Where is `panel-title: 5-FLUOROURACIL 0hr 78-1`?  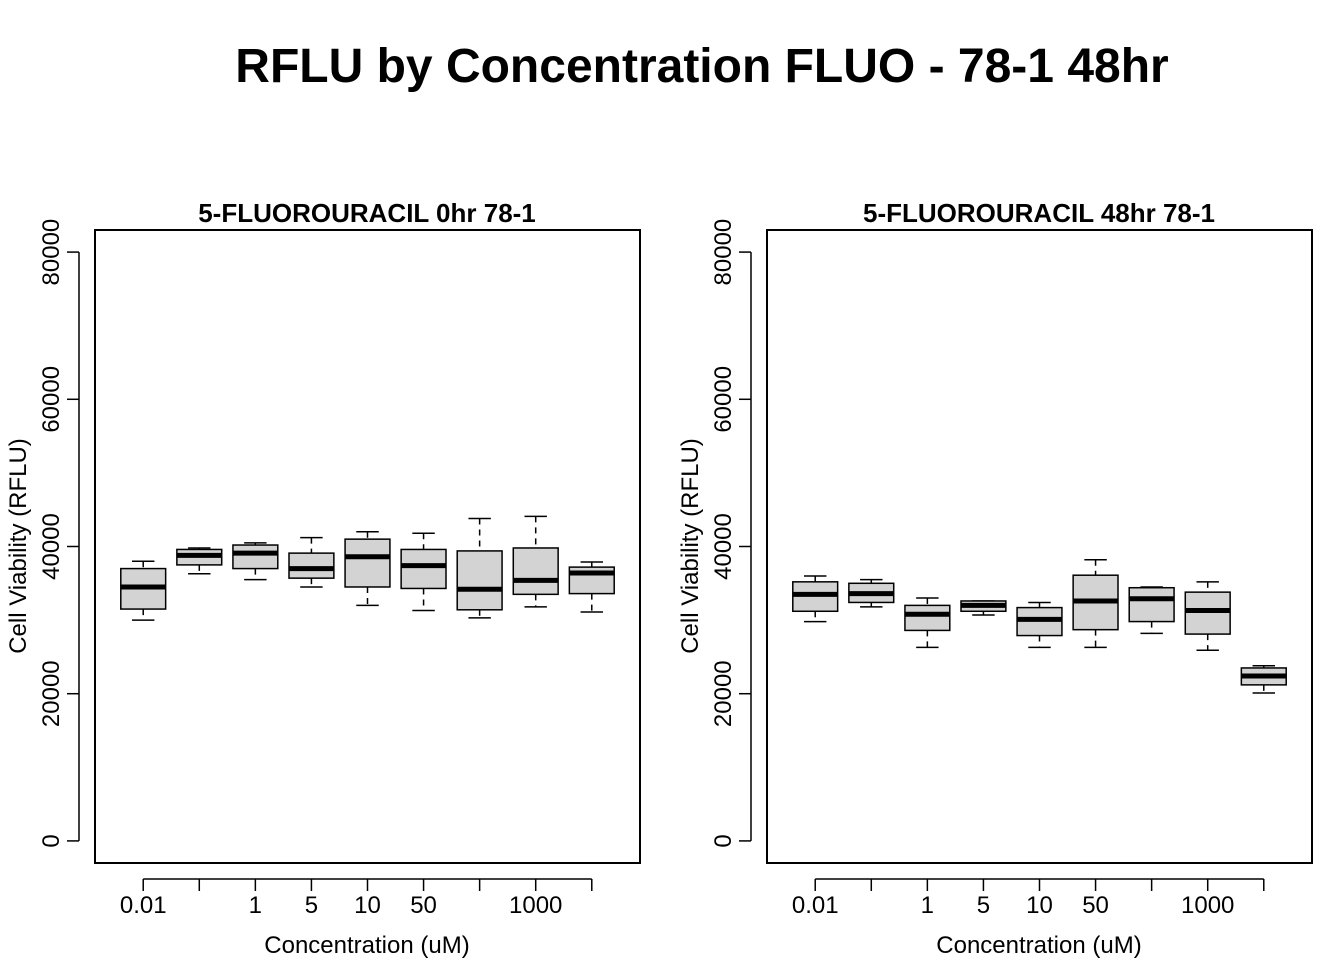 panel-title: 5-FLUOROURACIL 0hr 78-1 is located at coordinates (367, 213).